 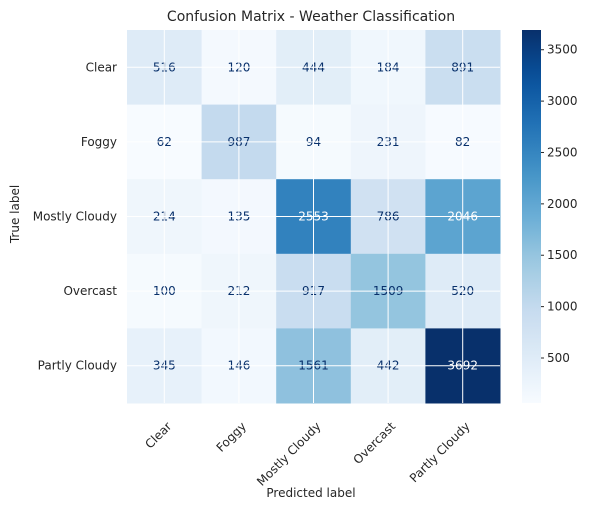 What do you see at coordinates (77, 366) in the screenshot?
I see `y-tick-label: Partly Cloudy` at bounding box center [77, 366].